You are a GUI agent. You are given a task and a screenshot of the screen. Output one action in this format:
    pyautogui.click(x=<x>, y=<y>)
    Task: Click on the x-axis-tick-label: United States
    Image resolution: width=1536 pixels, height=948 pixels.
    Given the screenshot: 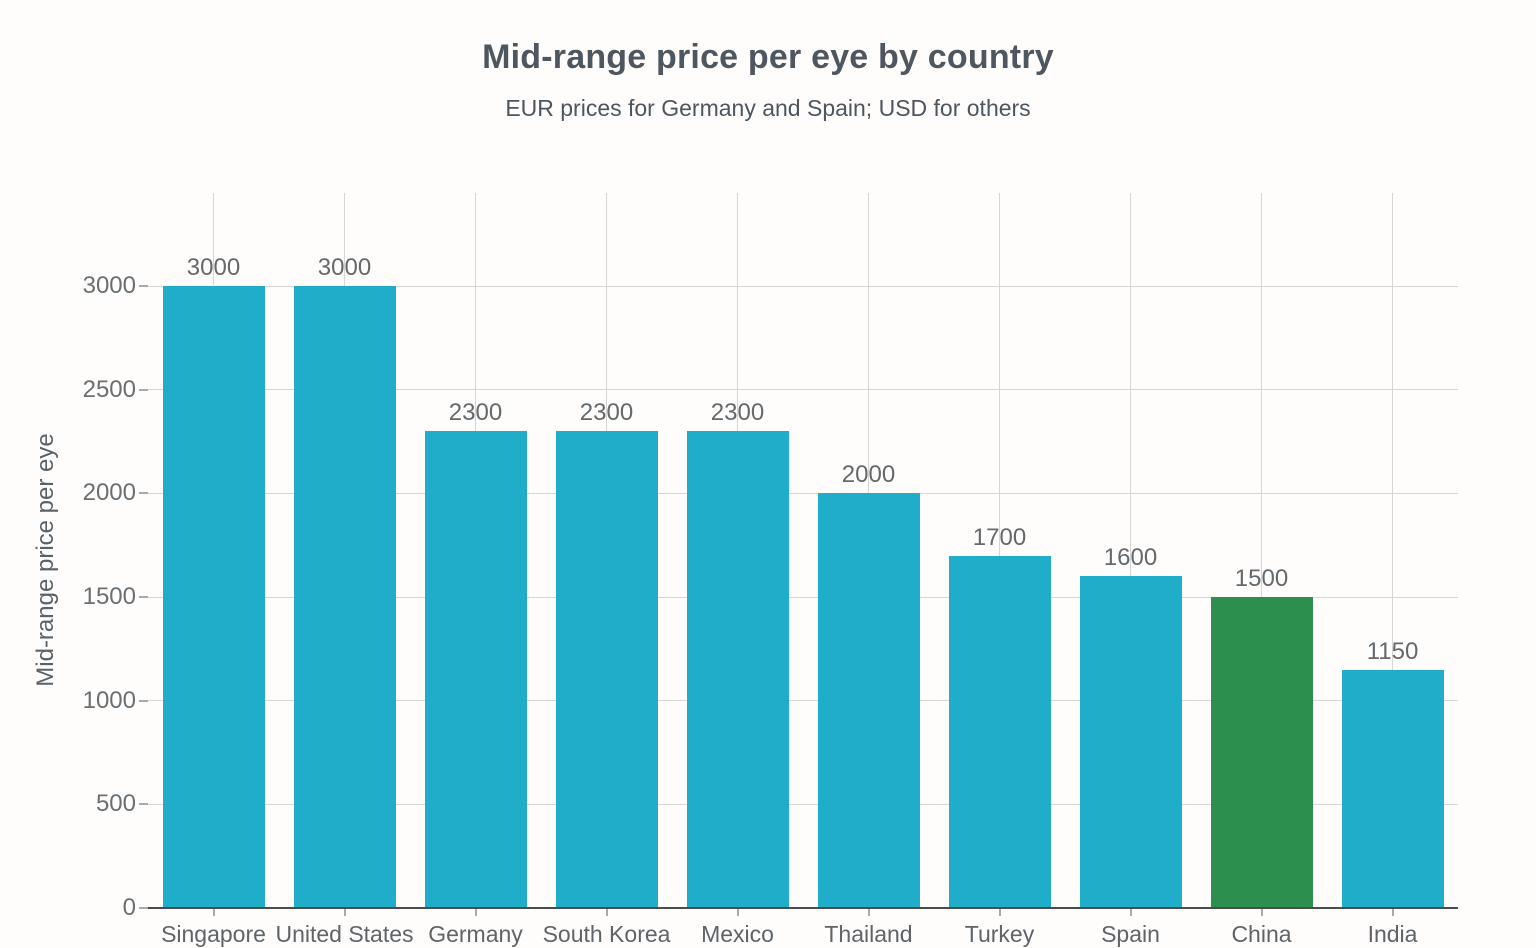 What is the action you would take?
    pyautogui.click(x=344, y=934)
    